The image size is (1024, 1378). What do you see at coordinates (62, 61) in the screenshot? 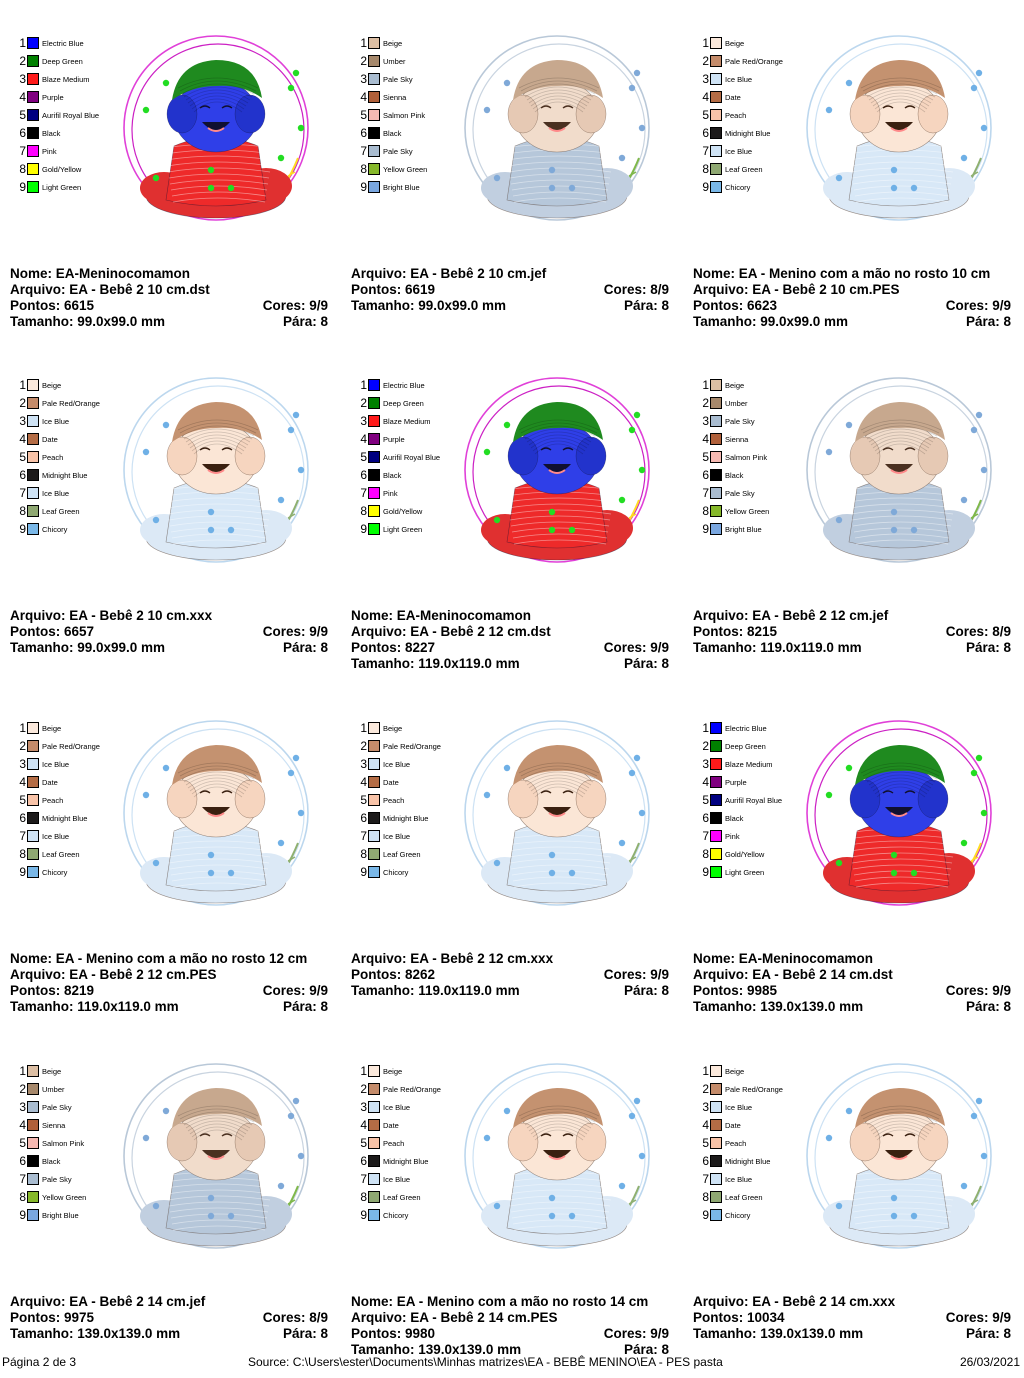
I see `color-name: Deep Green` at bounding box center [62, 61].